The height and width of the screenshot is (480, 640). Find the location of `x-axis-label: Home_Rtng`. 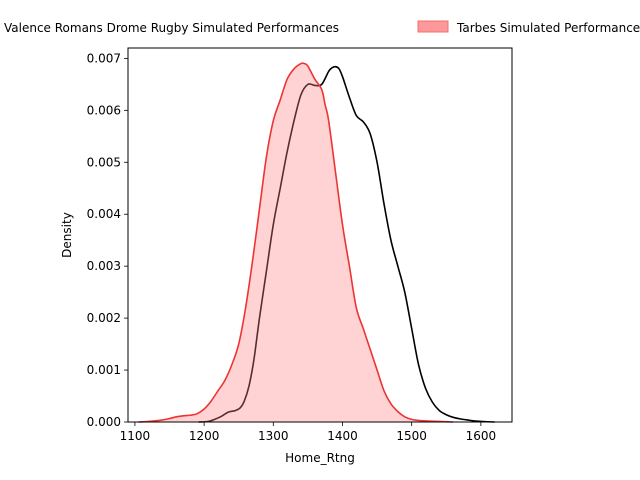

x-axis-label: Home_Rtng is located at coordinates (320, 458).